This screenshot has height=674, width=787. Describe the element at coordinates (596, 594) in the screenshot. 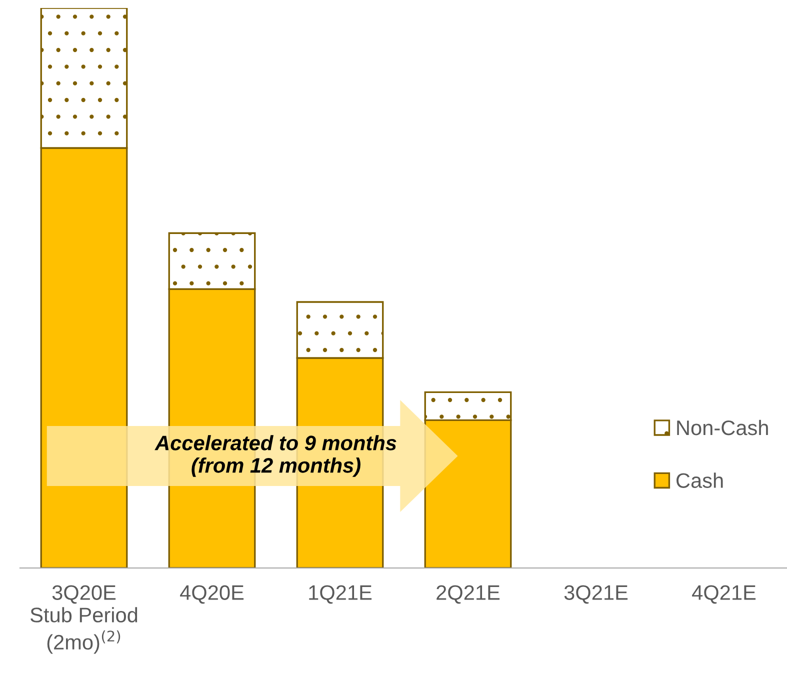

I see `x-tick-label: 3Q21E` at that location.